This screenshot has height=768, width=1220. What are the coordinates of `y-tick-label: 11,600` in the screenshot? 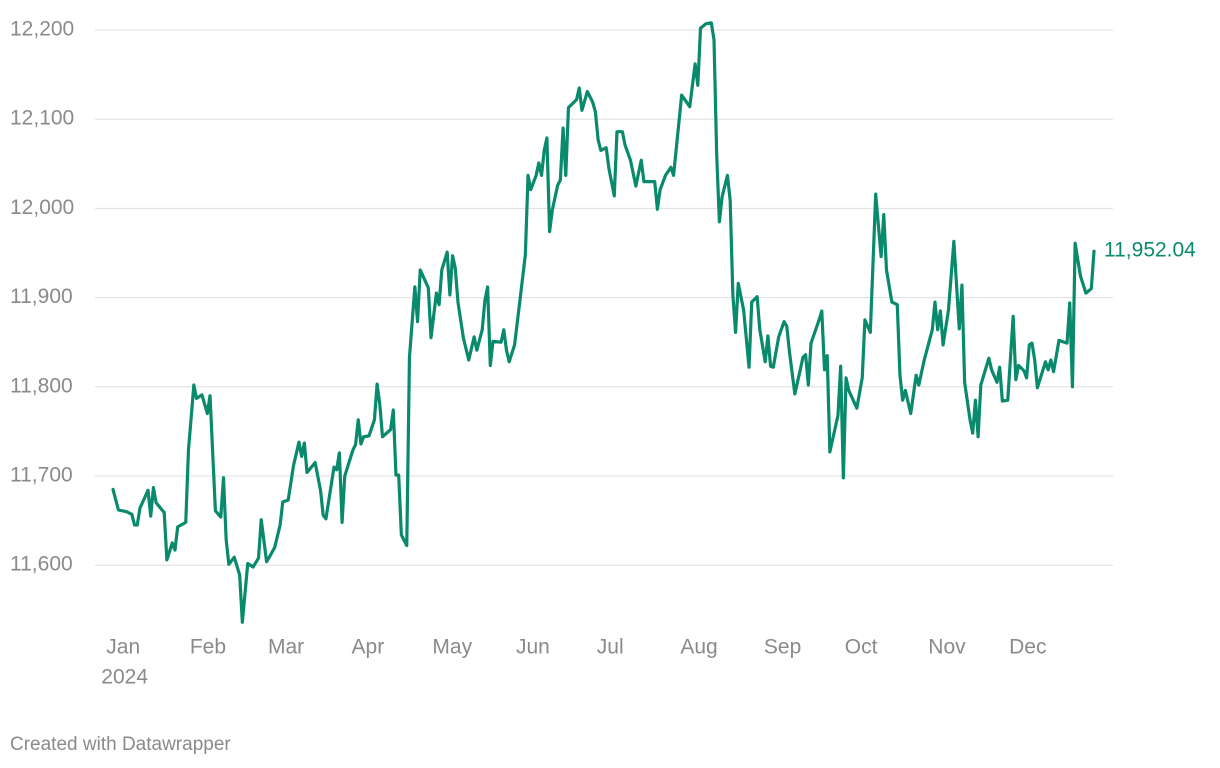 It's located at (41, 564).